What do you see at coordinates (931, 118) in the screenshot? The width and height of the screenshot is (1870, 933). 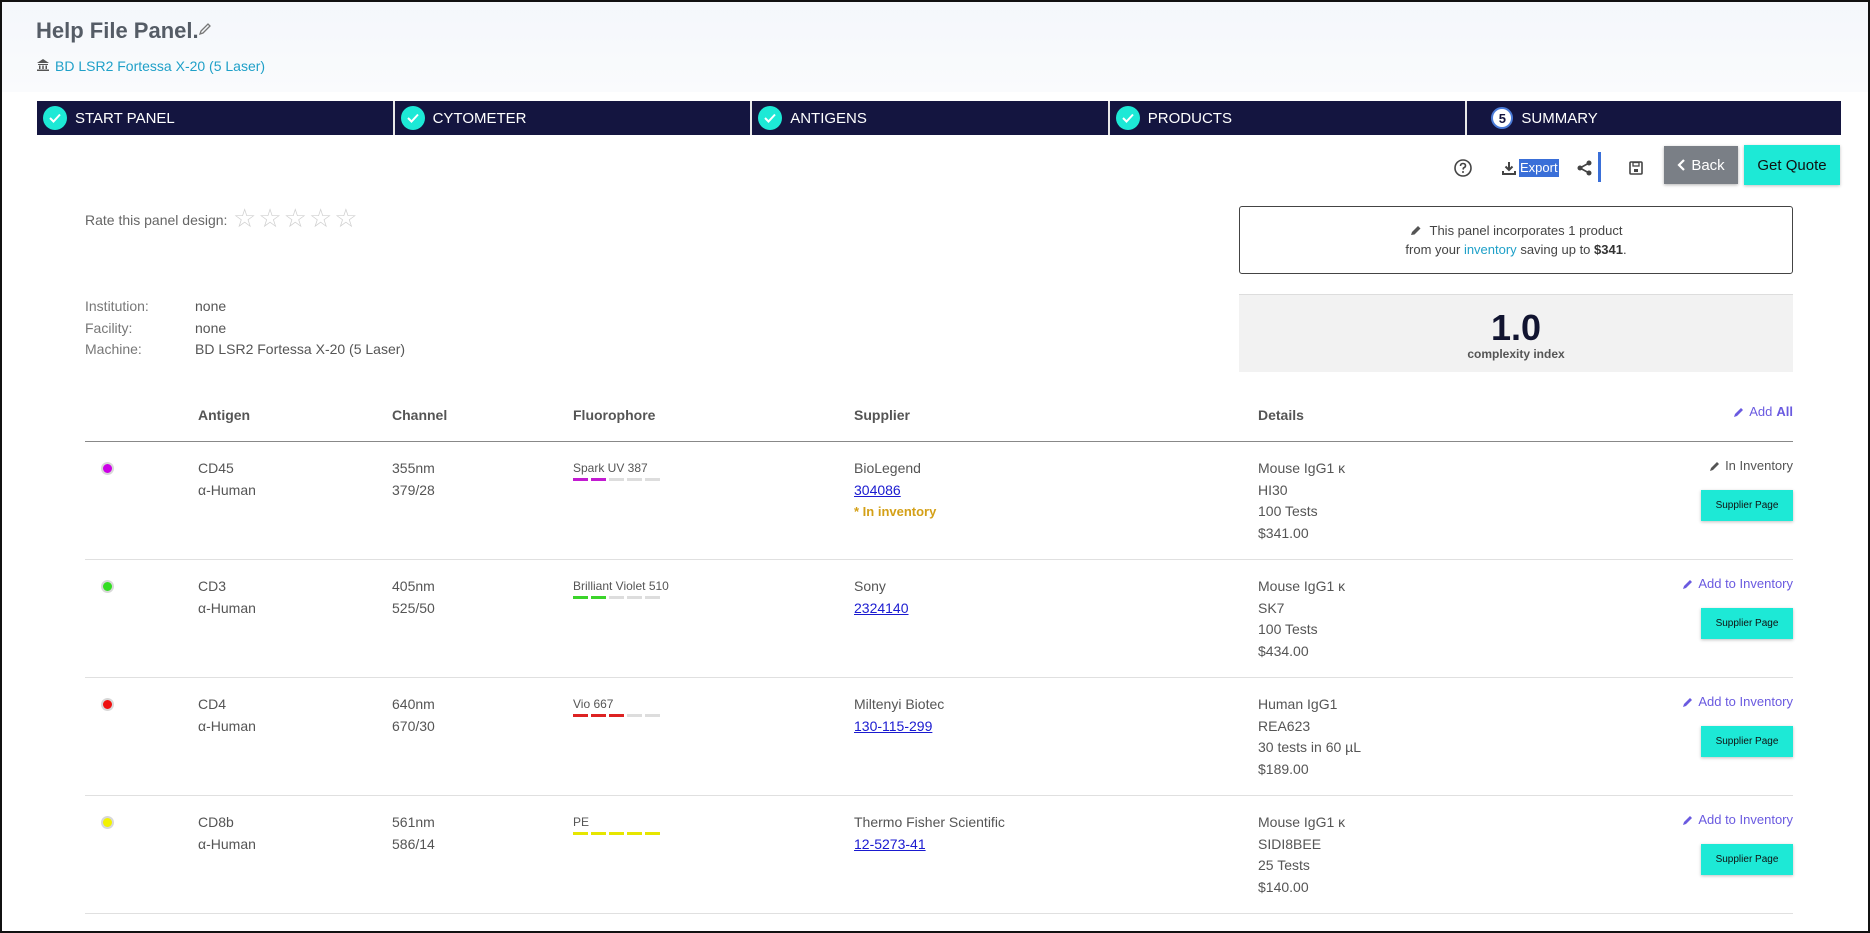 I see `wizard-step-3: ANTIGENS` at bounding box center [931, 118].